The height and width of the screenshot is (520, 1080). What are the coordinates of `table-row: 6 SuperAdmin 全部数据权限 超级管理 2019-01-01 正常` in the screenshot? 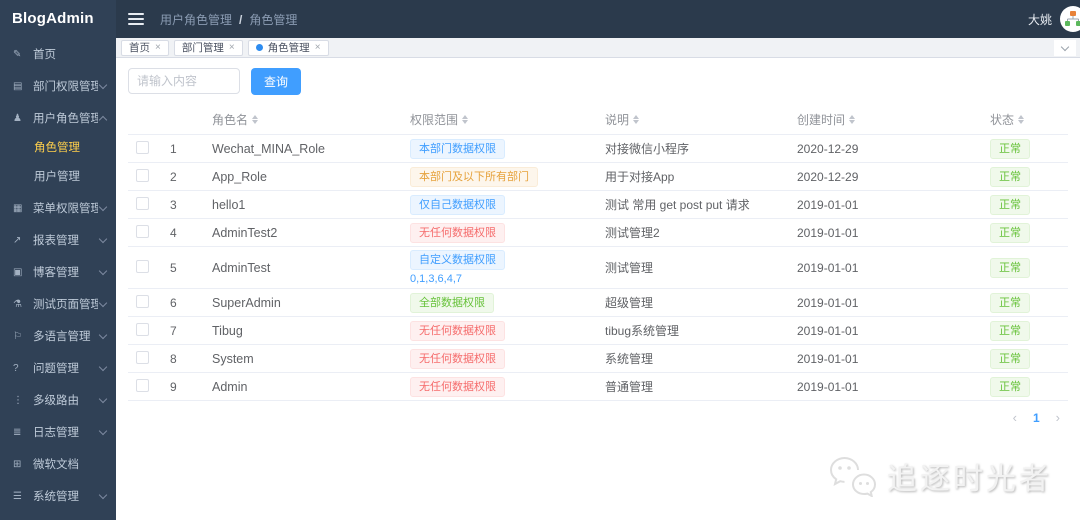 It's located at (598, 303).